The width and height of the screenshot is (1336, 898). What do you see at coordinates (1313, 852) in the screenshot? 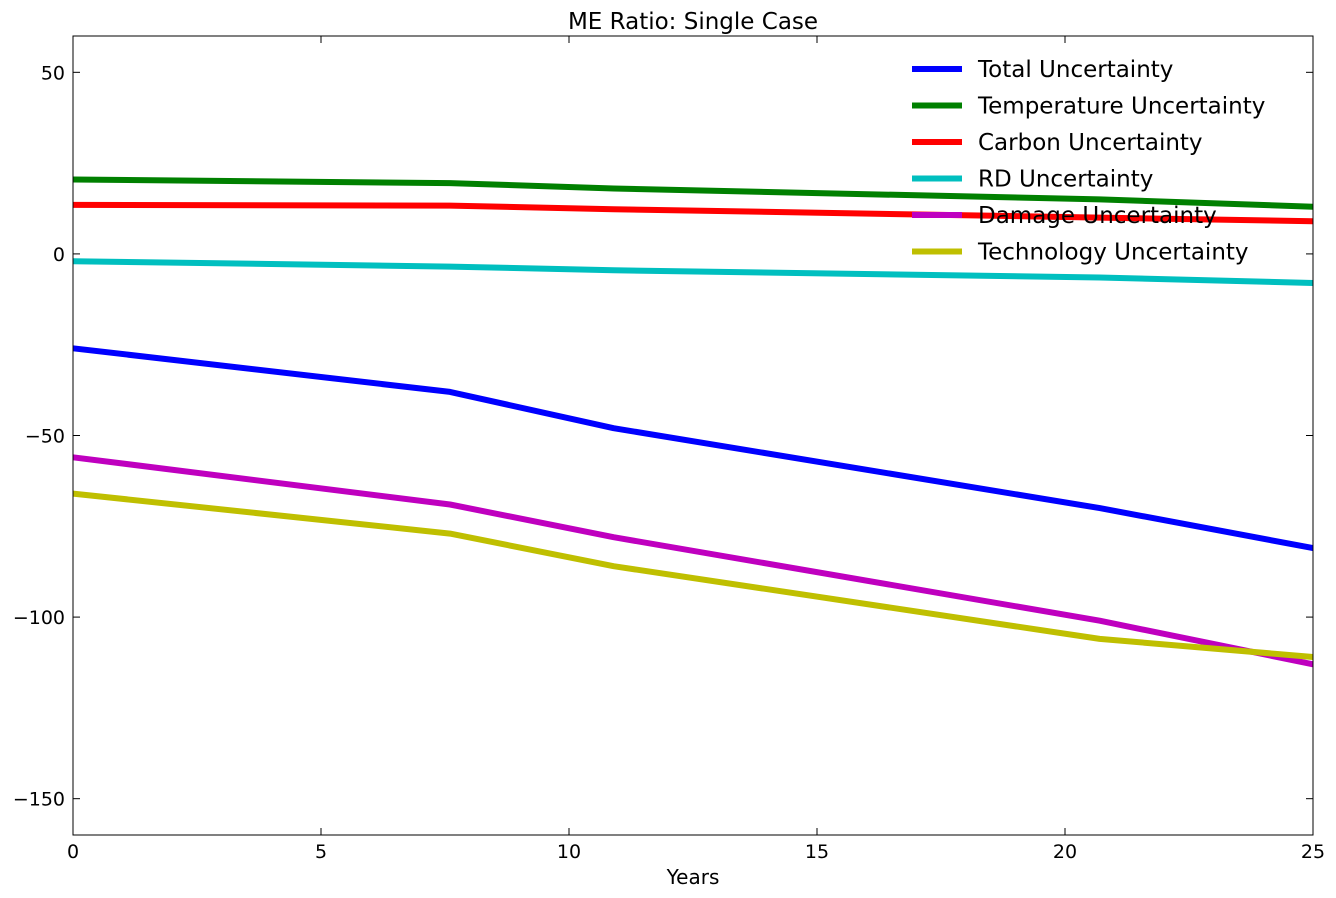
I see `x-tick-label: 25` at bounding box center [1313, 852].